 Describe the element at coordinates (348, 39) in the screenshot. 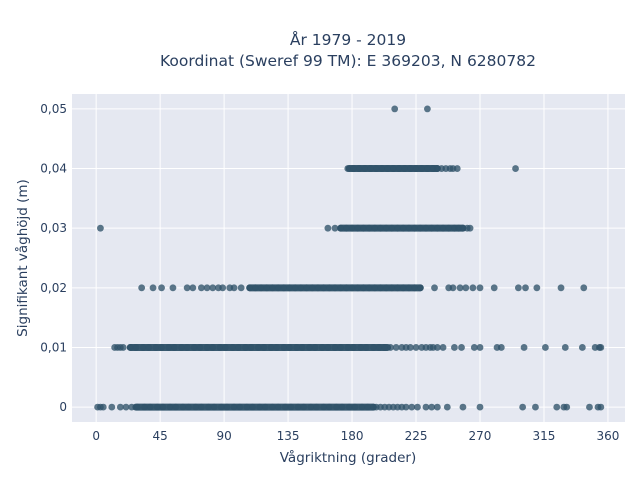

I see `chart-title-line-1: År 1979 - 2019` at that location.